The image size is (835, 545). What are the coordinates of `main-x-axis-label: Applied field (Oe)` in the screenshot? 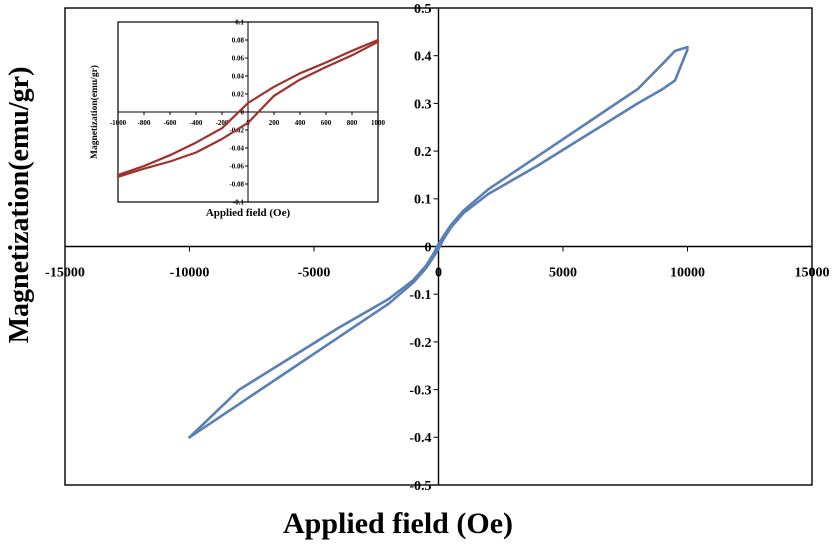 It's located at (398, 523).